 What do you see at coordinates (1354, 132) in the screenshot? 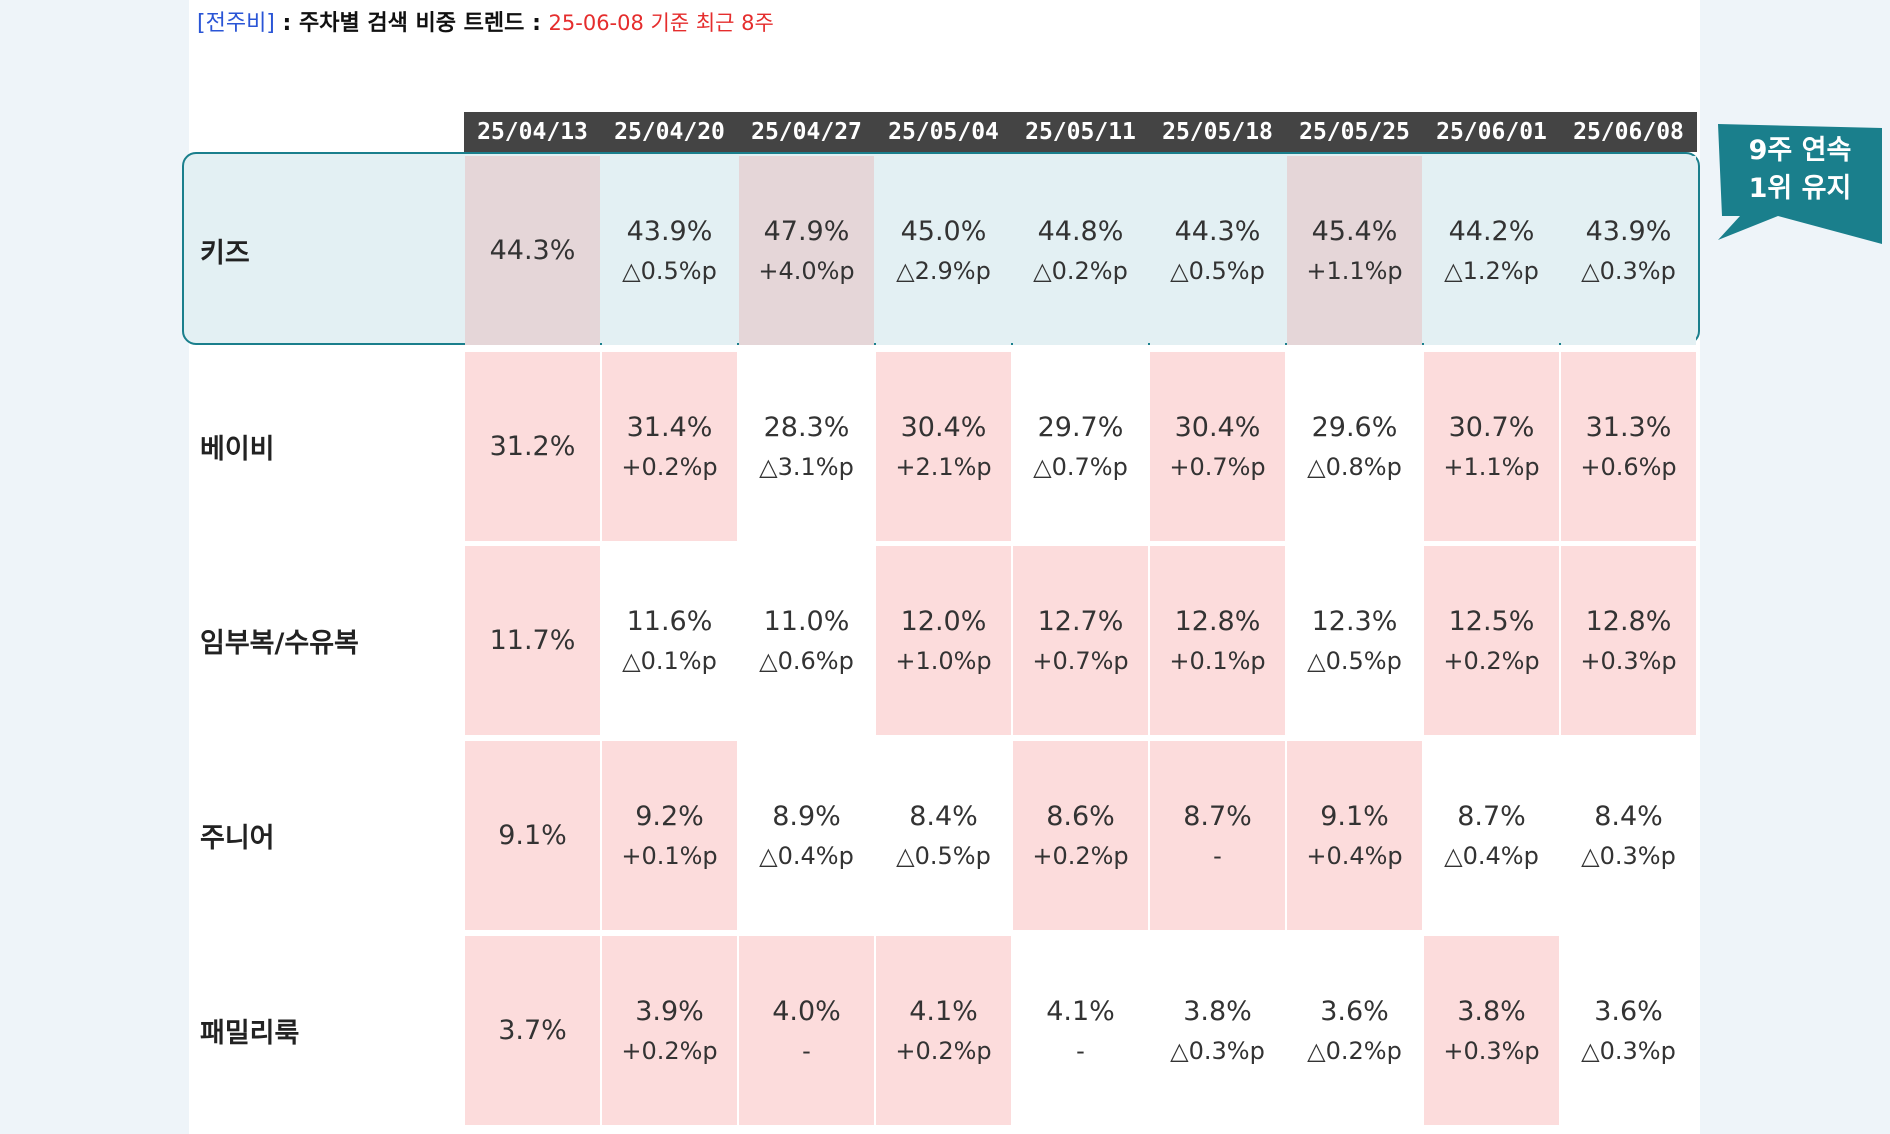
I see `column-header: 25/05/25` at bounding box center [1354, 132].